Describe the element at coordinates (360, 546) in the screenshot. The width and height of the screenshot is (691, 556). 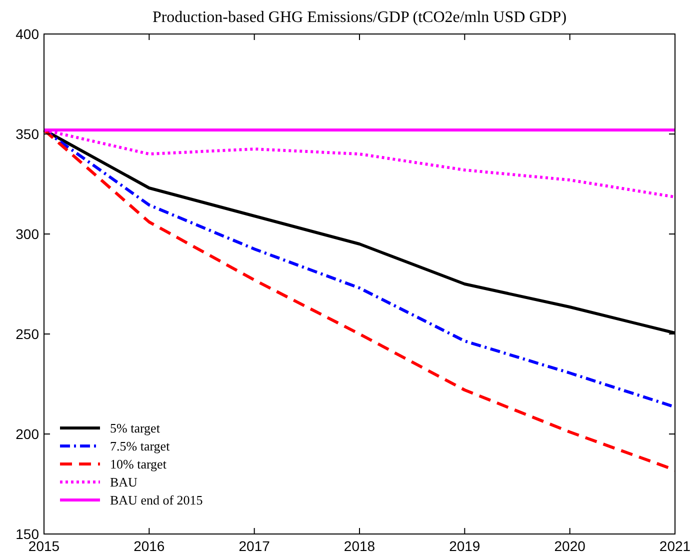
I see `x-tick-label: 2018` at that location.